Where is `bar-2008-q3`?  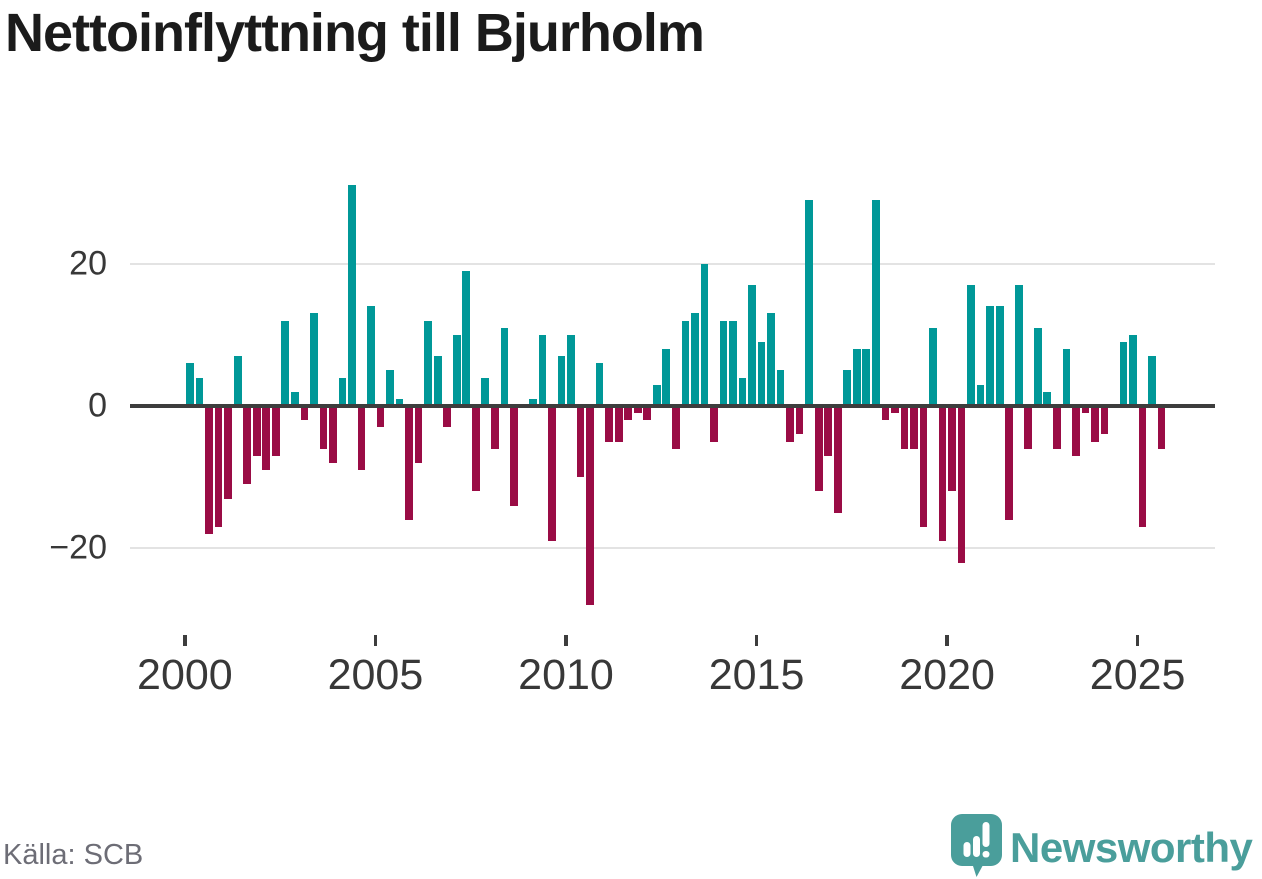 bar-2008-q3 is located at coordinates (514, 456).